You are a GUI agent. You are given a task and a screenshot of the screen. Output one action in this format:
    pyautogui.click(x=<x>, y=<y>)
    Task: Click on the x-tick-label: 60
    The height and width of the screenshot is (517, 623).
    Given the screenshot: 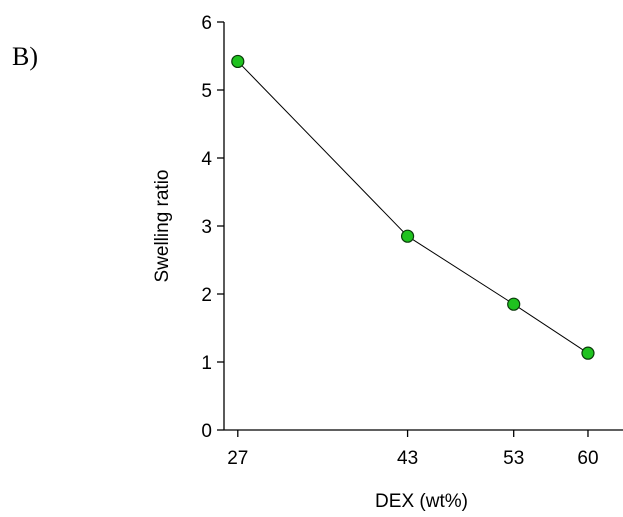 What is the action you would take?
    pyautogui.click(x=587, y=458)
    